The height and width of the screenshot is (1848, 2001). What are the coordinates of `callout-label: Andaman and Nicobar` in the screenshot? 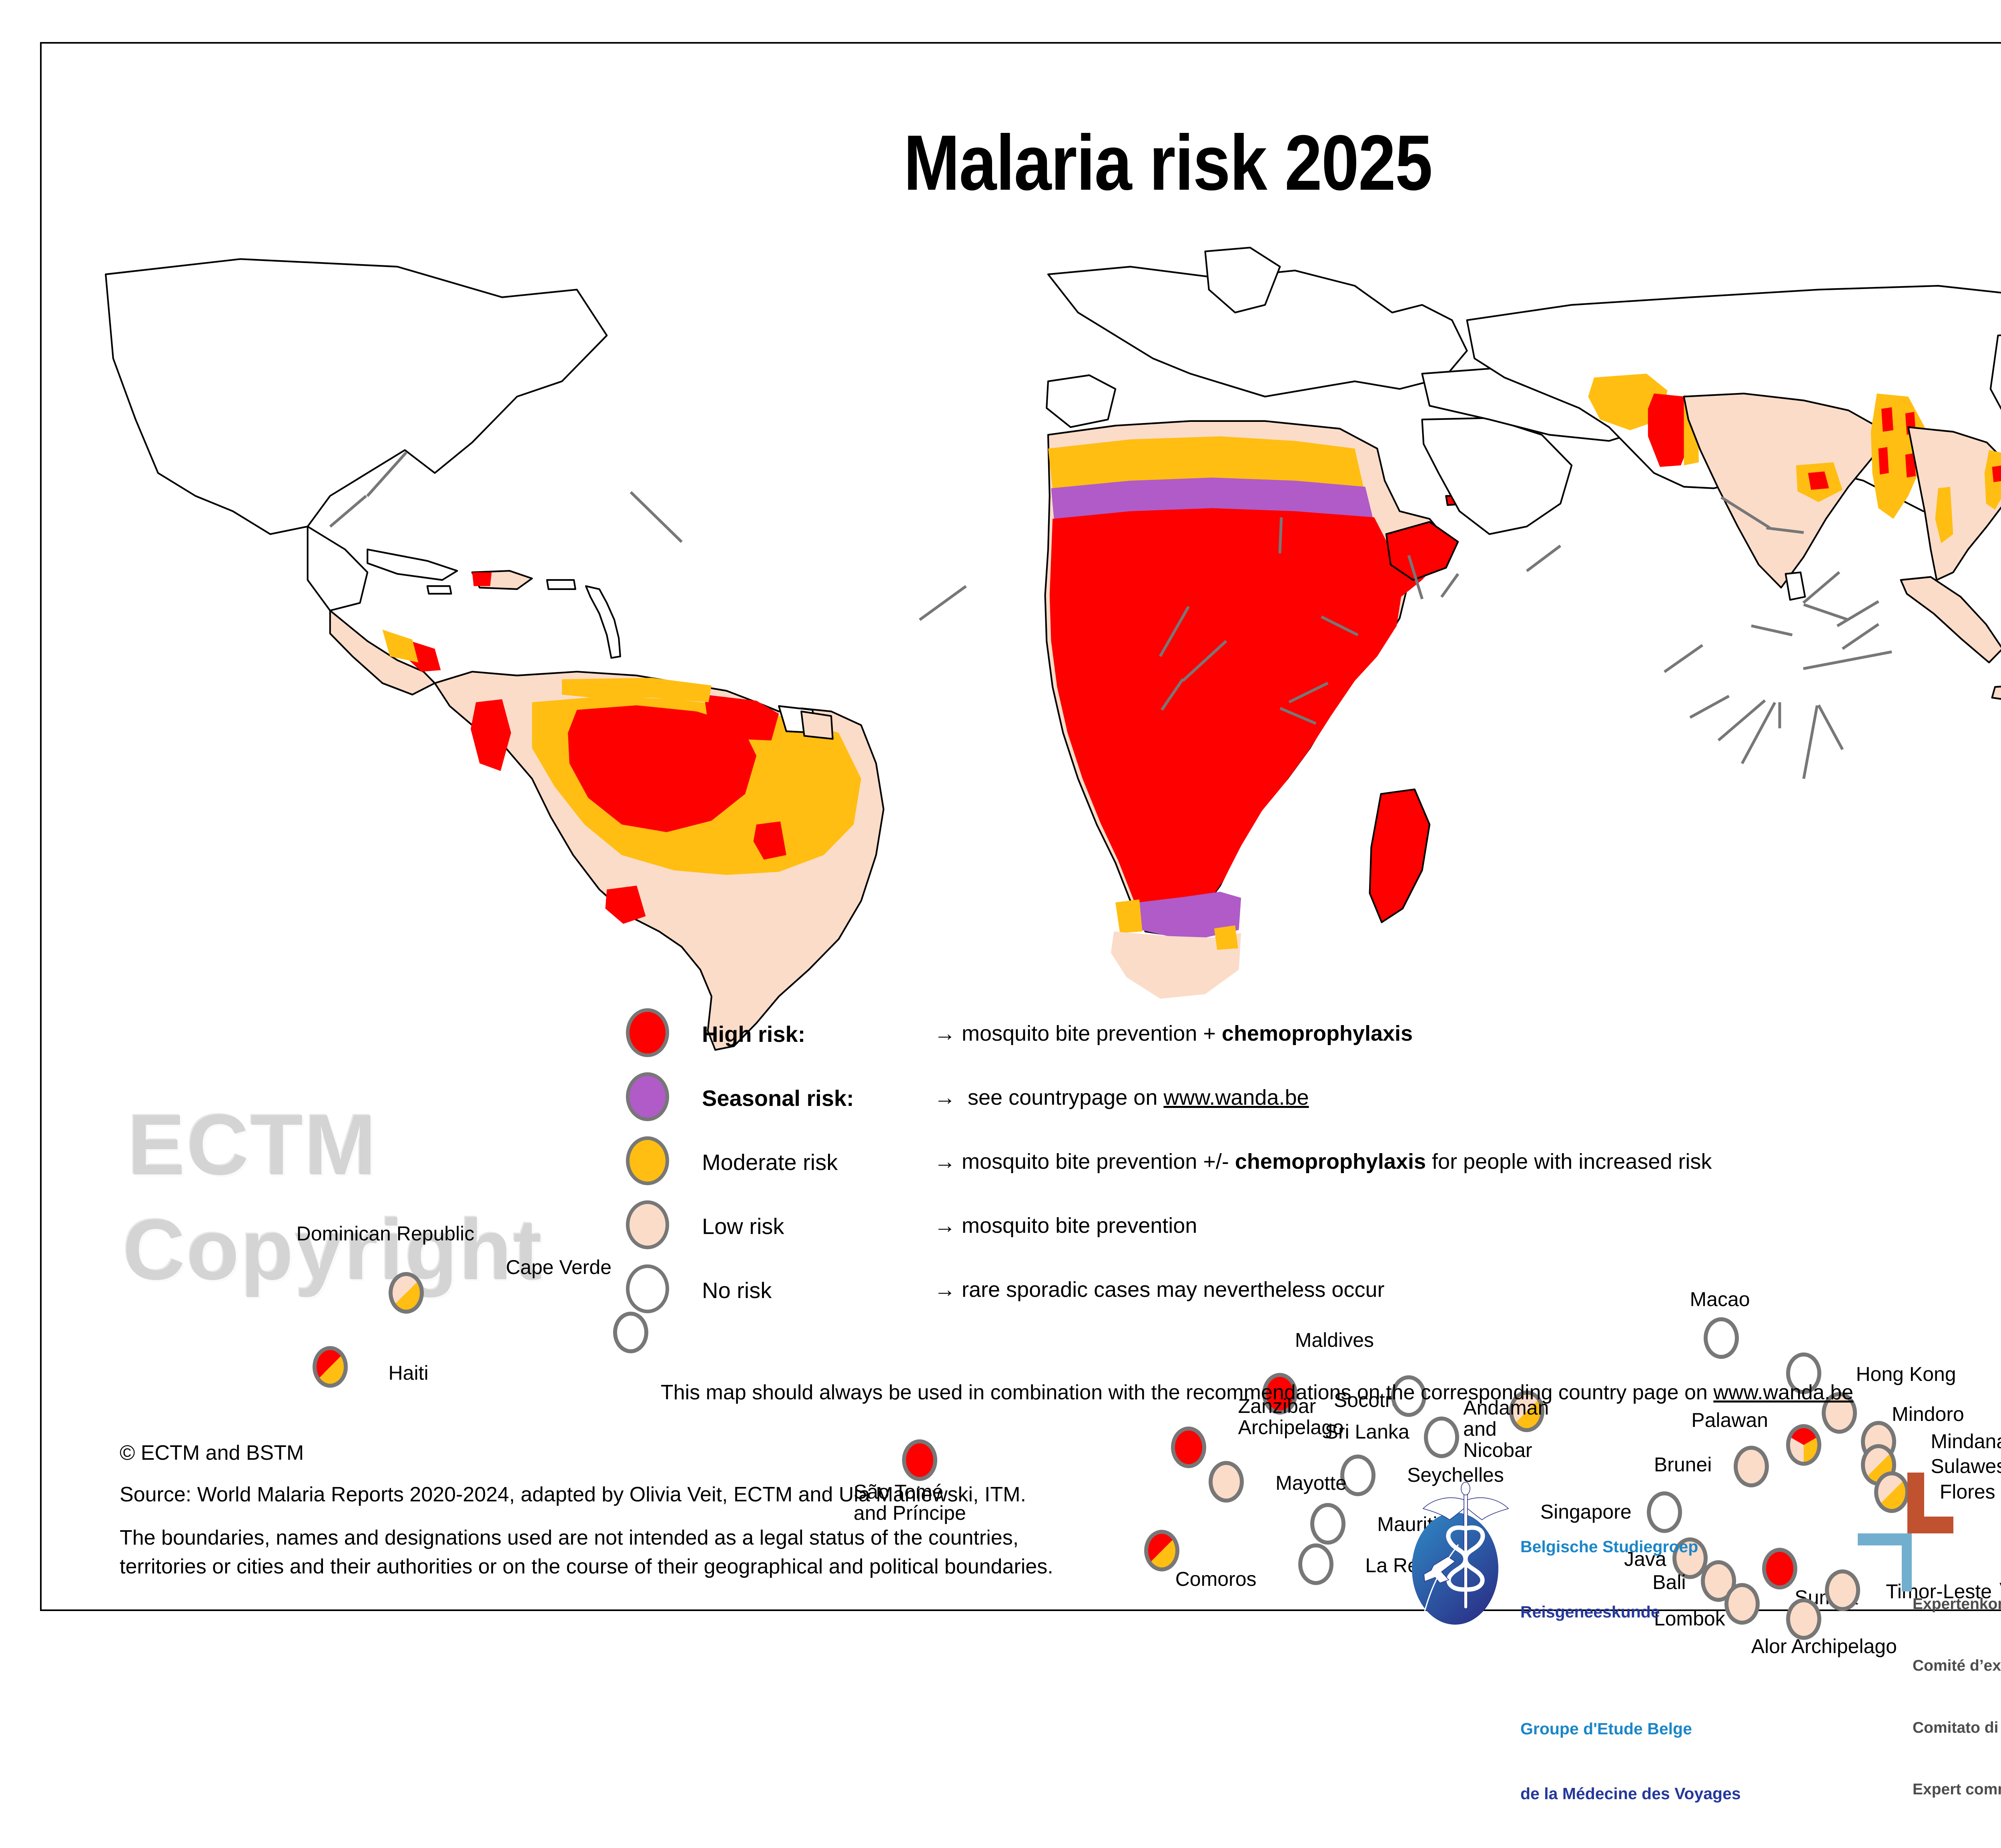 It's located at (1506, 1428).